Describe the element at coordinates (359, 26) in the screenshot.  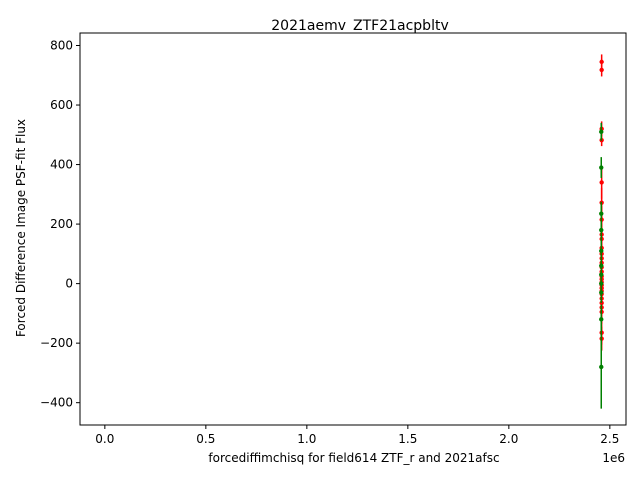
I see `chart-title: 2021aemv_ZTF21acpbltv` at that location.